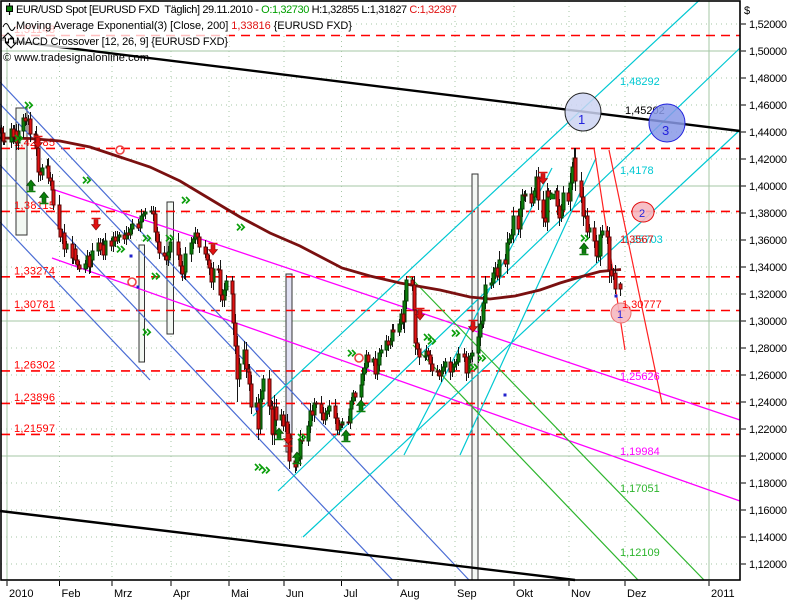 The image size is (800, 605). Describe the element at coordinates (768, 376) in the screenshot. I see `svg-text: 1,26000` at that location.